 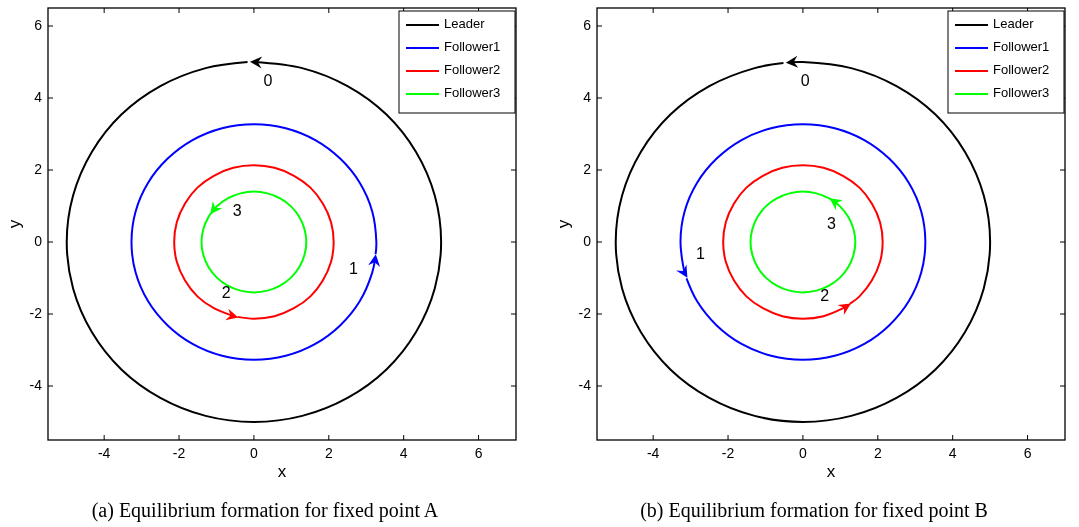 I want to click on text: (b) Equilibrium formation for fixed point B, so click(x=814, y=510).